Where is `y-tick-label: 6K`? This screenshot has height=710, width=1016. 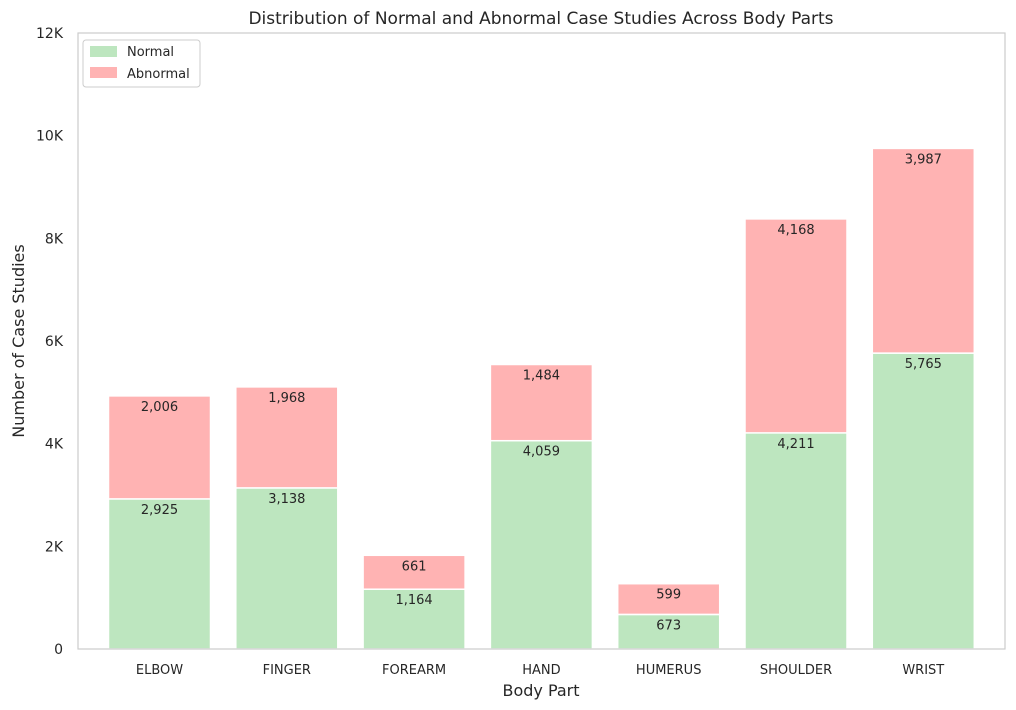
y-tick-label: 6K is located at coordinates (54, 342).